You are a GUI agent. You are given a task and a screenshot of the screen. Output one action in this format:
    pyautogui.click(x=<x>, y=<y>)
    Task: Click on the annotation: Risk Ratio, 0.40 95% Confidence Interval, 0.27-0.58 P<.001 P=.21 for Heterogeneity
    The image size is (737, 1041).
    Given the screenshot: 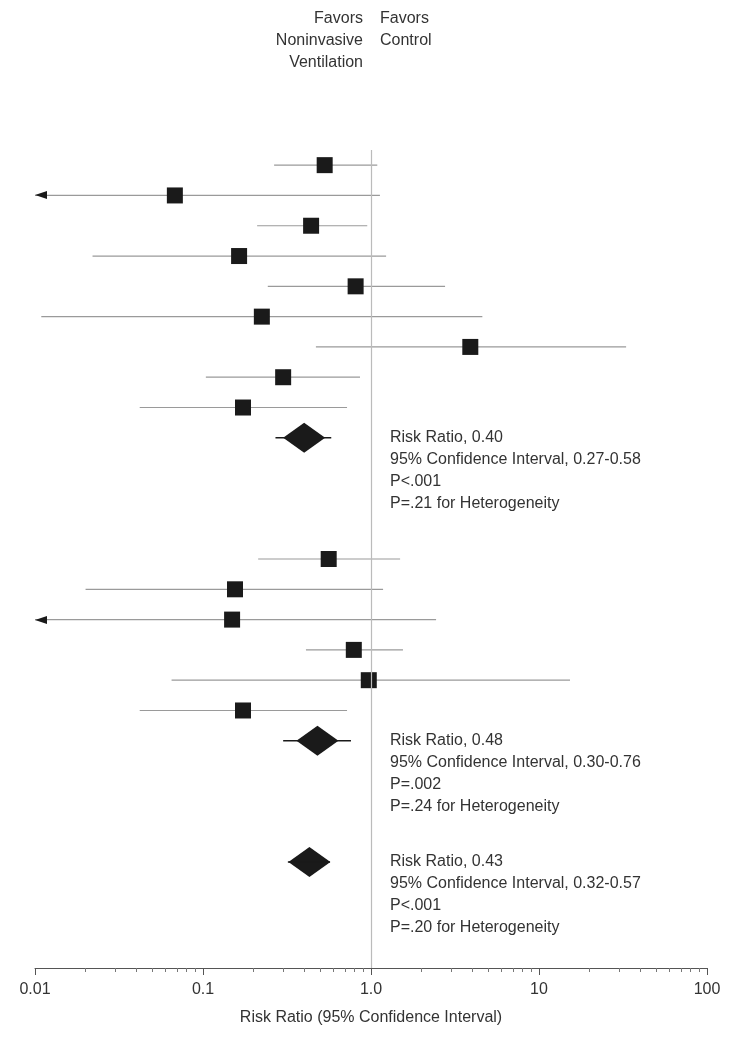 What is the action you would take?
    pyautogui.click(x=515, y=470)
    